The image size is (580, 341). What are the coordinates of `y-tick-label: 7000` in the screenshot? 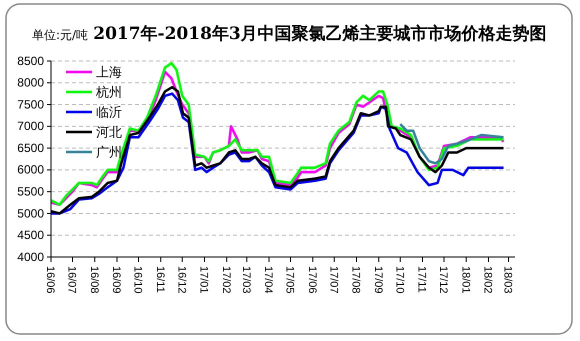 It's located at (30, 126).